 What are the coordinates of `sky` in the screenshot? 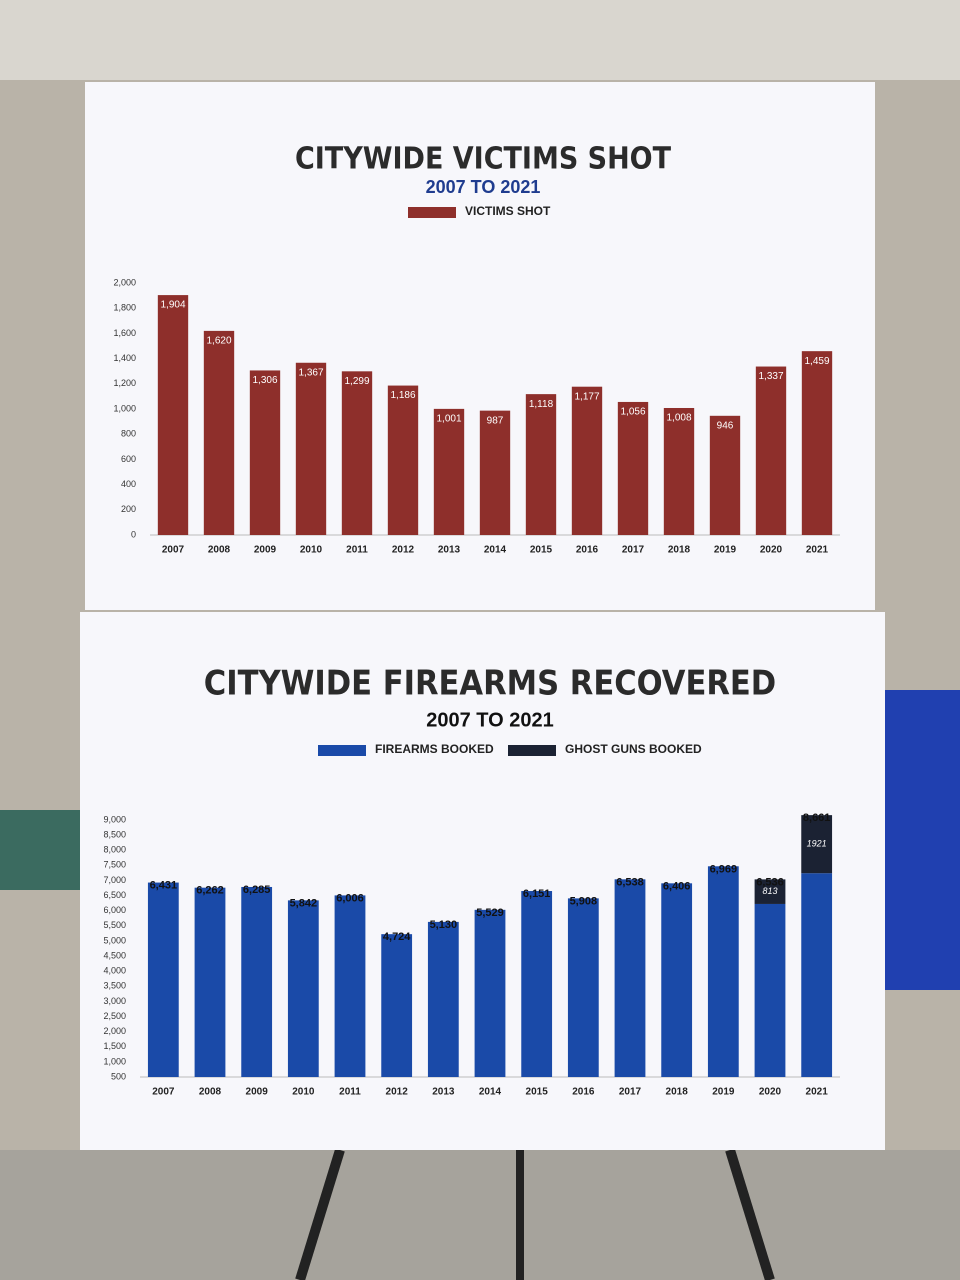 It's located at (480, 40).